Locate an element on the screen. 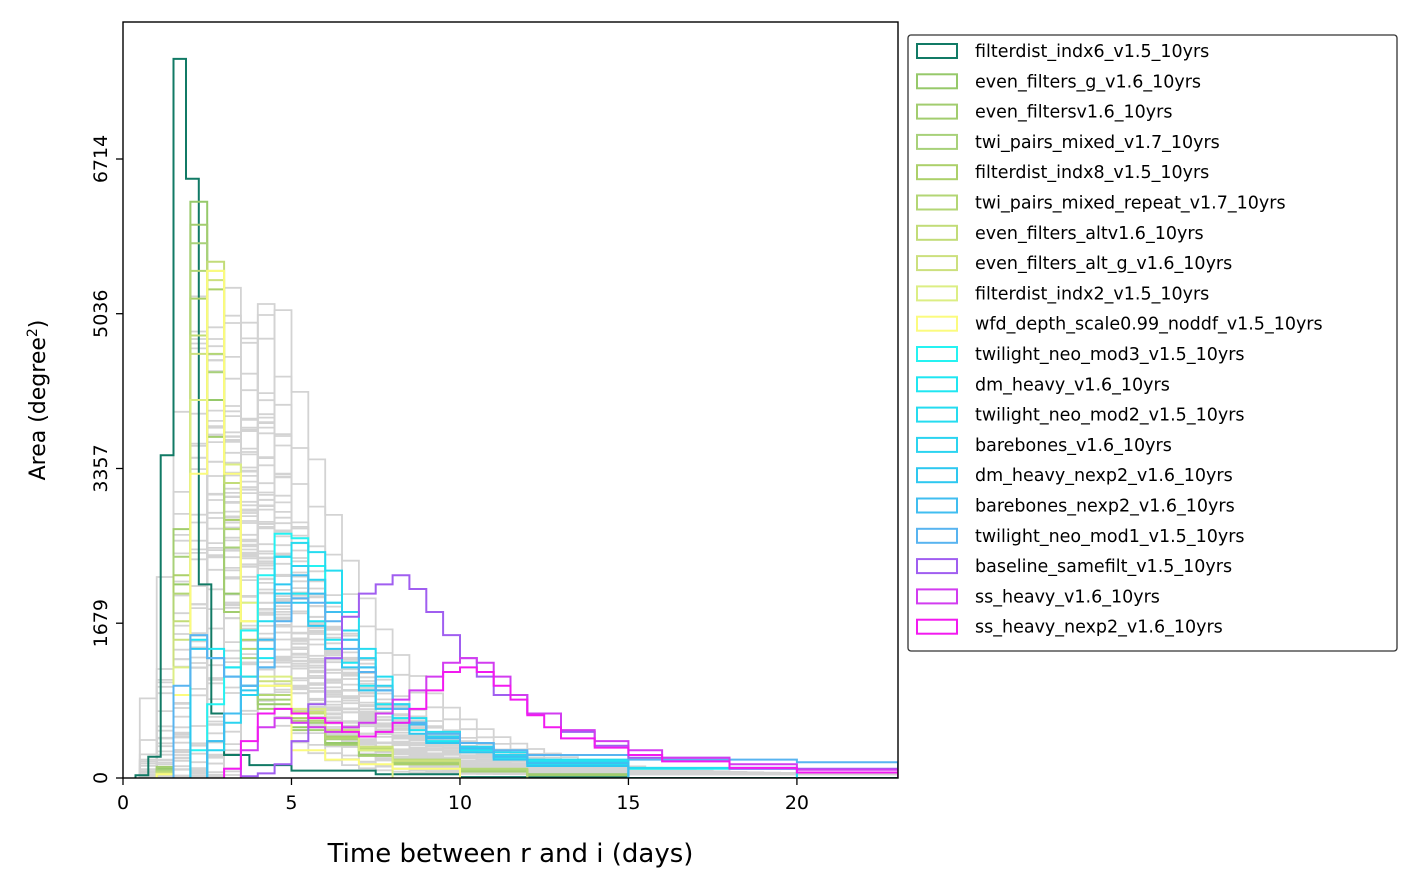 This screenshot has width=1416, height=890. legend-entry-label: even_filters_alt_g_v1.6_10yrs is located at coordinates (1103, 264).